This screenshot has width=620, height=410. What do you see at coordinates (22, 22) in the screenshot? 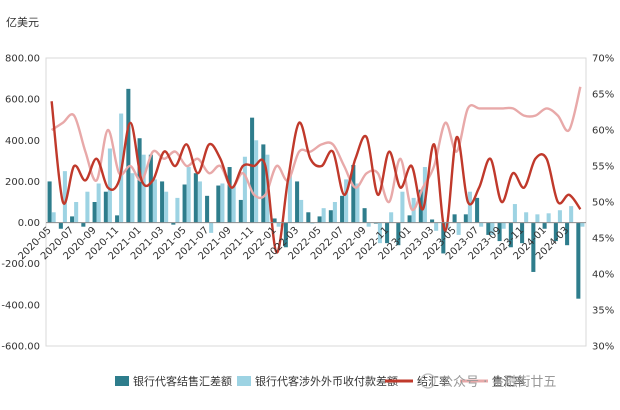
I see `y-left-unit-label: 亿美元` at bounding box center [22, 22].